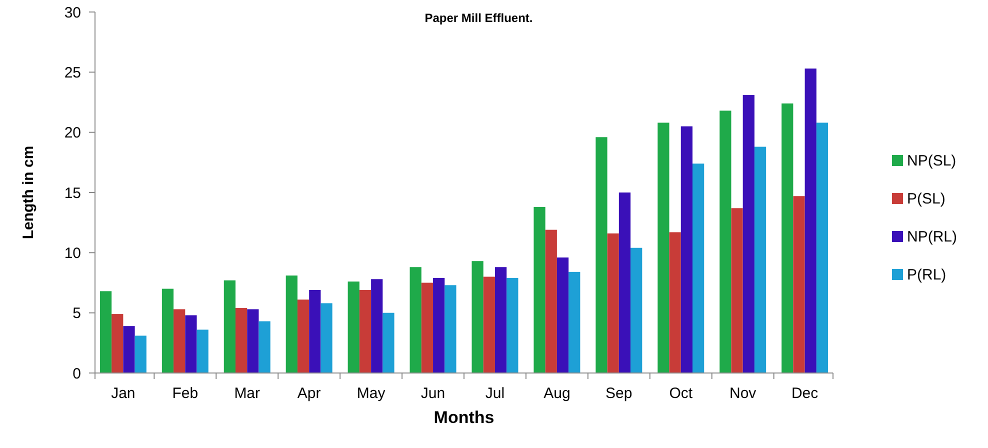  What do you see at coordinates (931, 161) in the screenshot?
I see `legend-label: NP(SL)` at bounding box center [931, 161].